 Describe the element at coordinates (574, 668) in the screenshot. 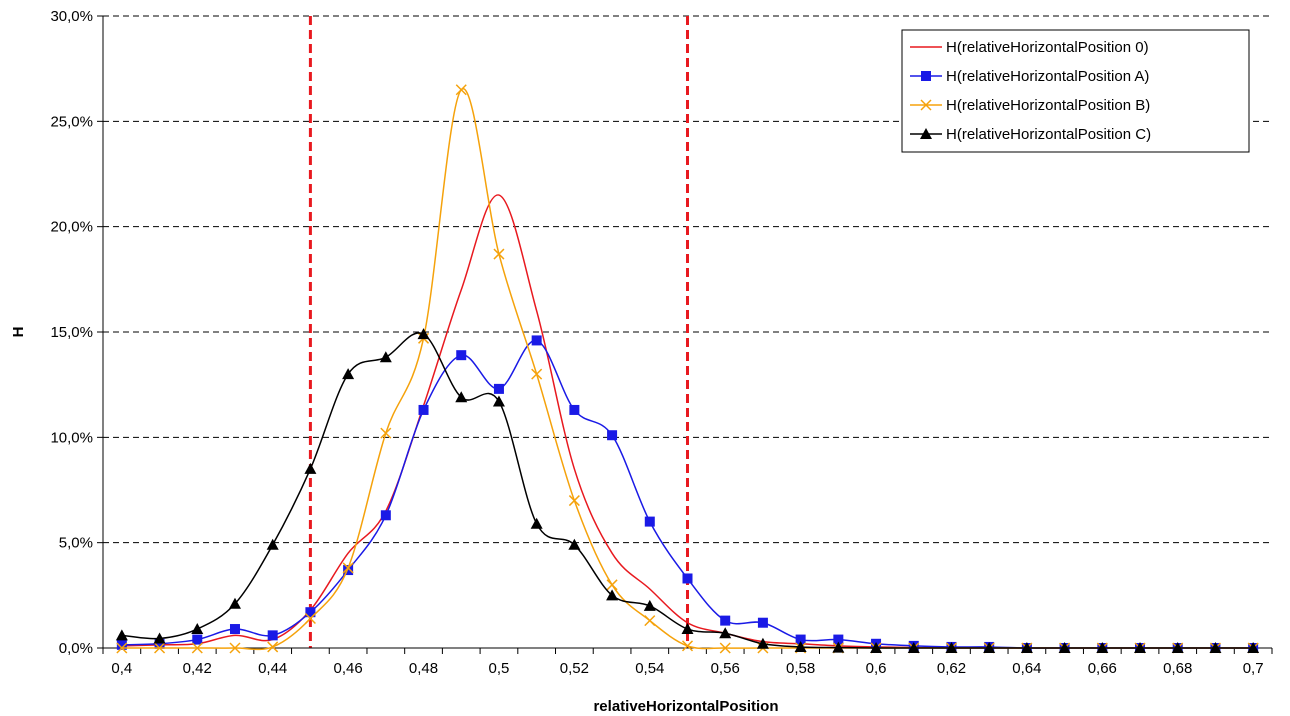

I see `x-tick-label: 0,52` at that location.